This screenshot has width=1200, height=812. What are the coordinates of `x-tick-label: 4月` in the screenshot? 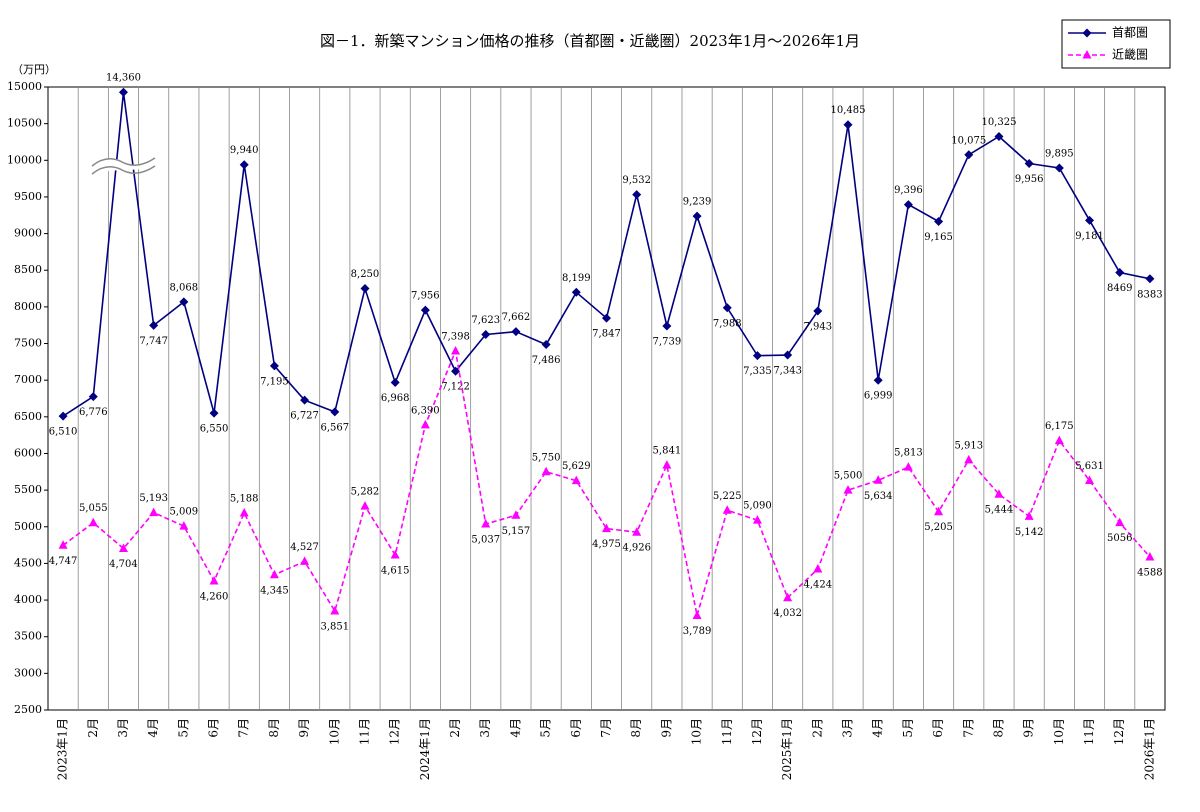 It's located at (153, 728).